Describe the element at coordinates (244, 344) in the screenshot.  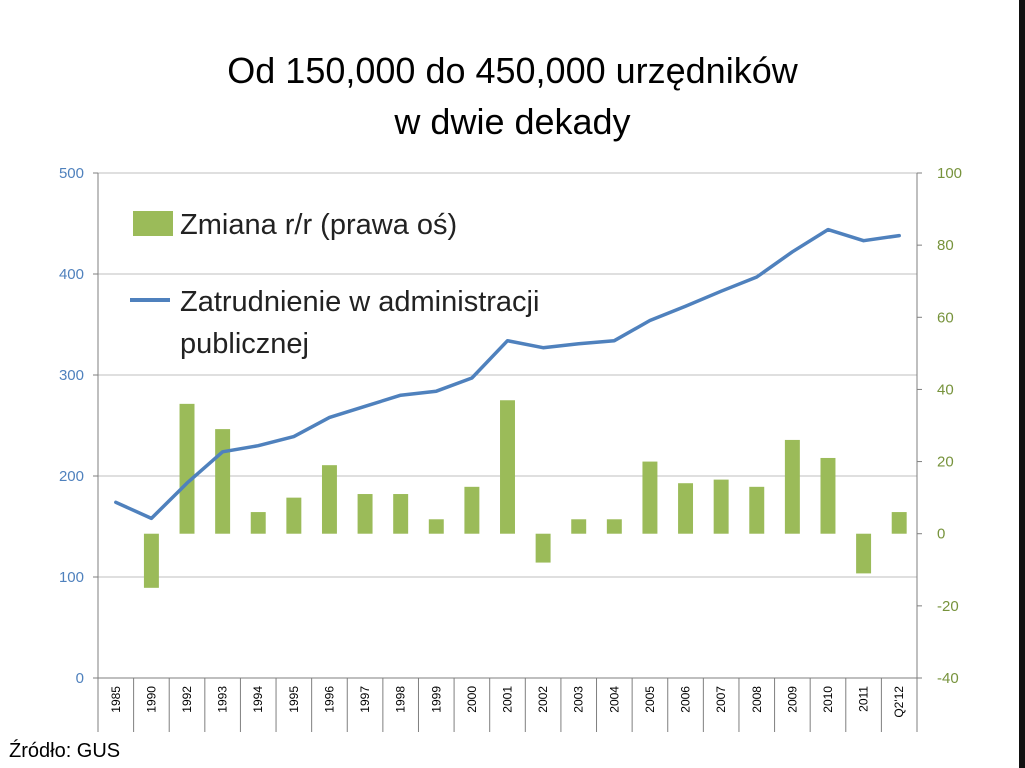
I see `legend-line-label-line-2: publicznej` at that location.